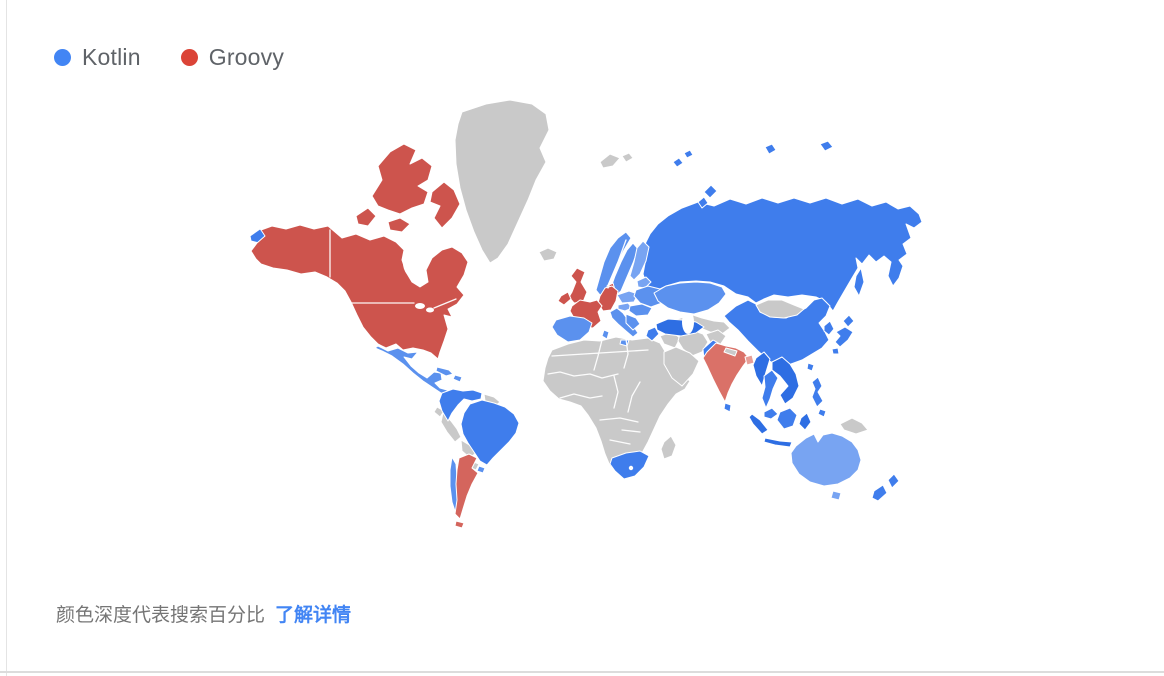 The image size is (1164, 676). What do you see at coordinates (782, 254) in the screenshot?
I see `region-russia` at bounding box center [782, 254].